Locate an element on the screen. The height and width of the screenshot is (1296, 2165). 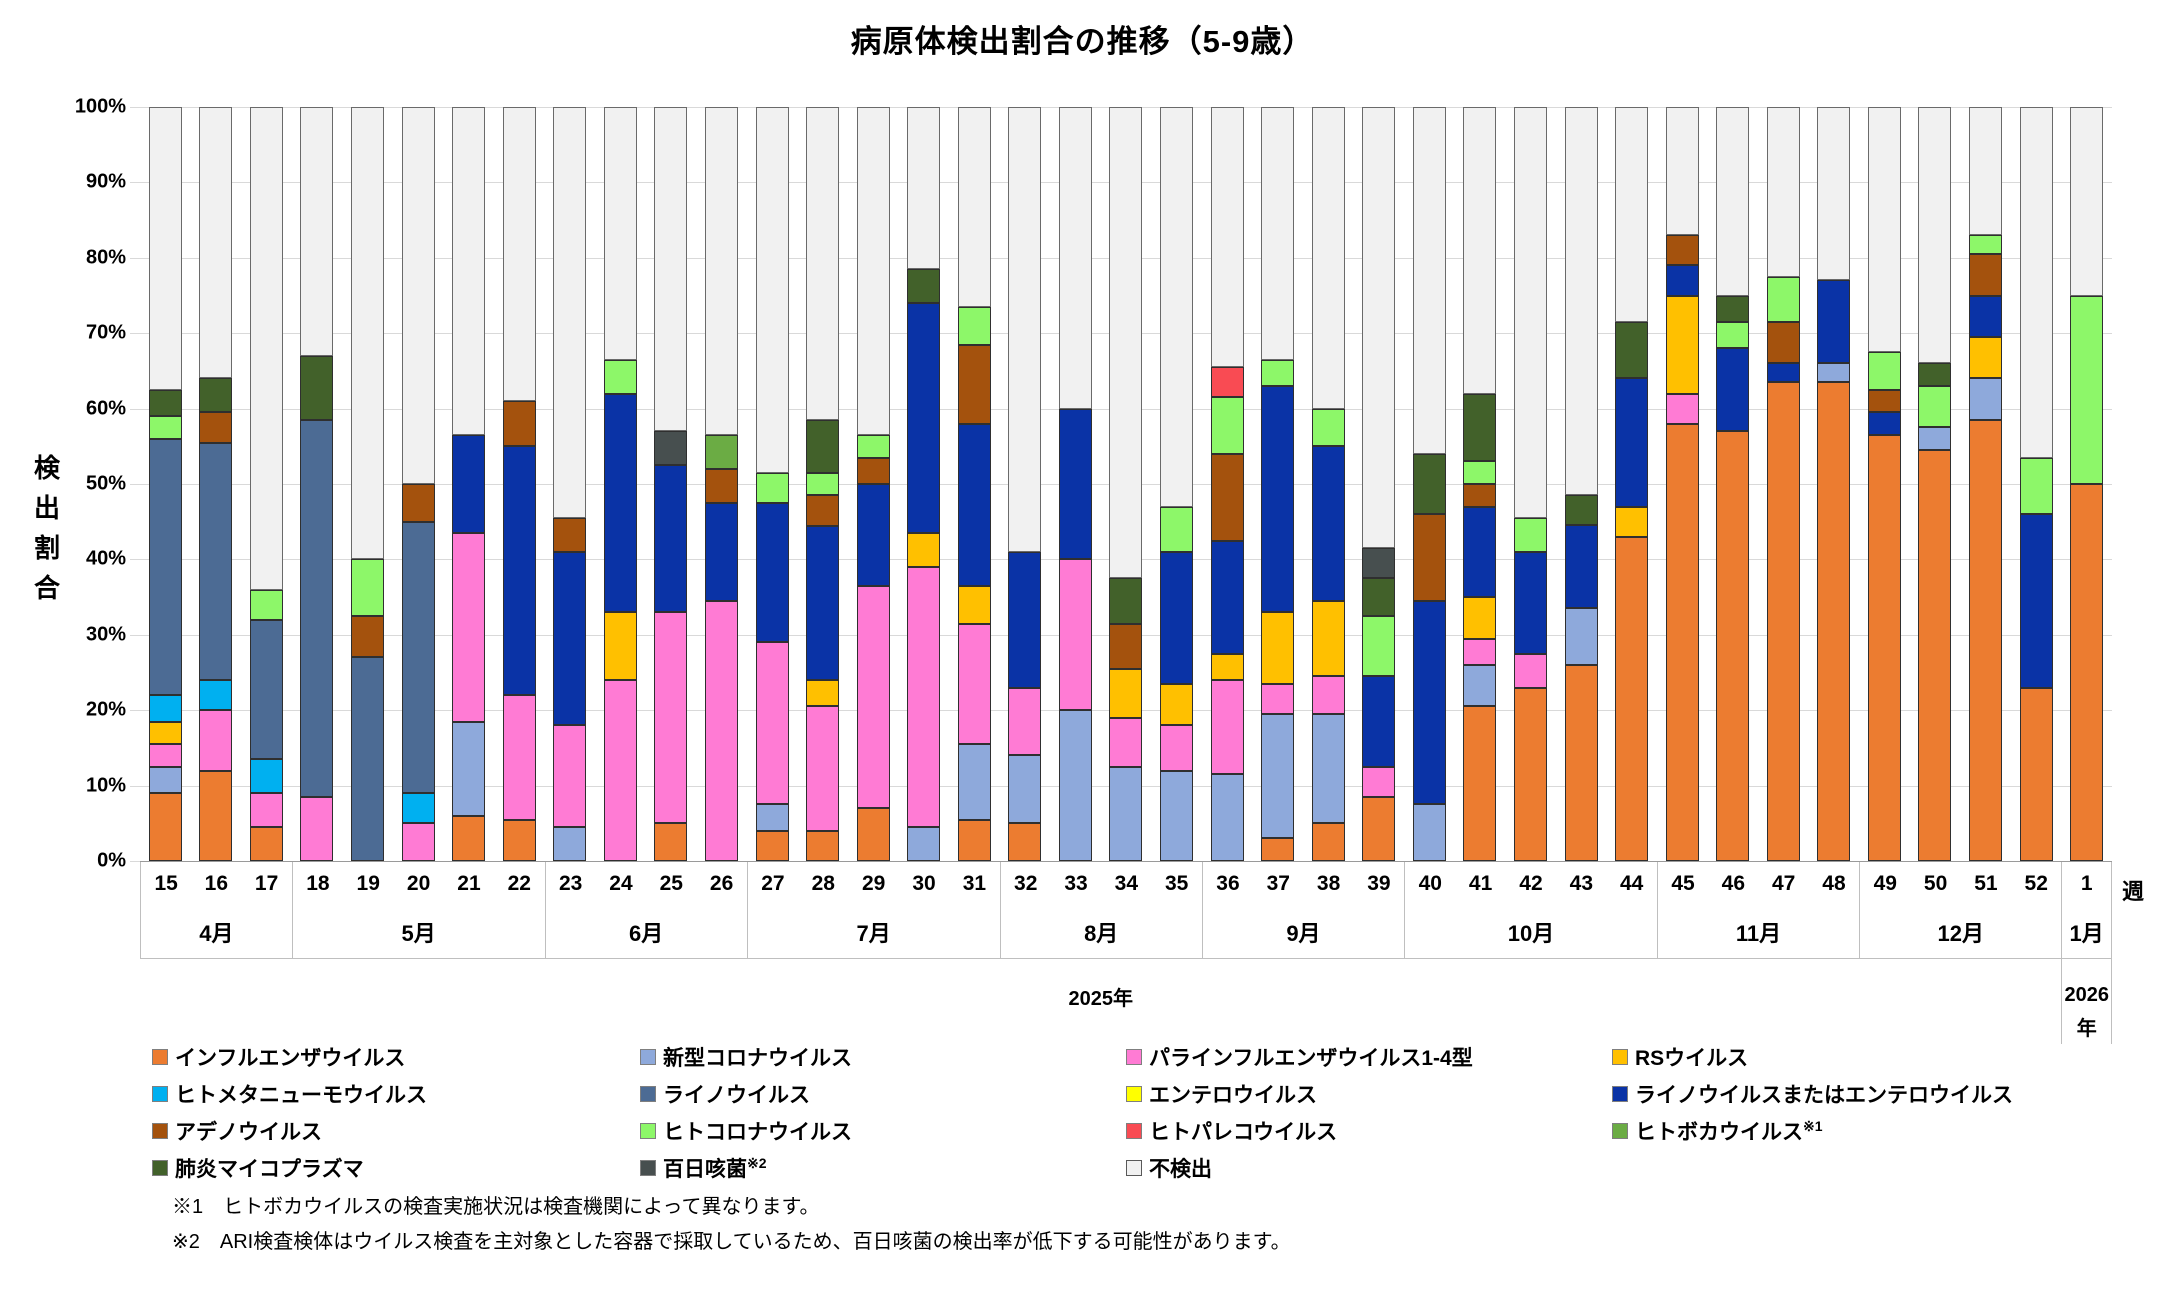
legend-footnote-ref: ※1 is located at coordinates (1813, 1125).